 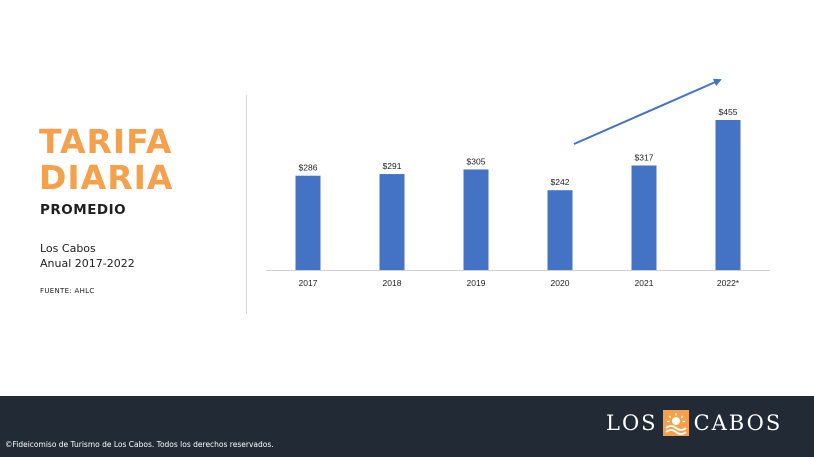 What do you see at coordinates (560, 283) in the screenshot?
I see `x-tick-label-2020: 2020` at bounding box center [560, 283].